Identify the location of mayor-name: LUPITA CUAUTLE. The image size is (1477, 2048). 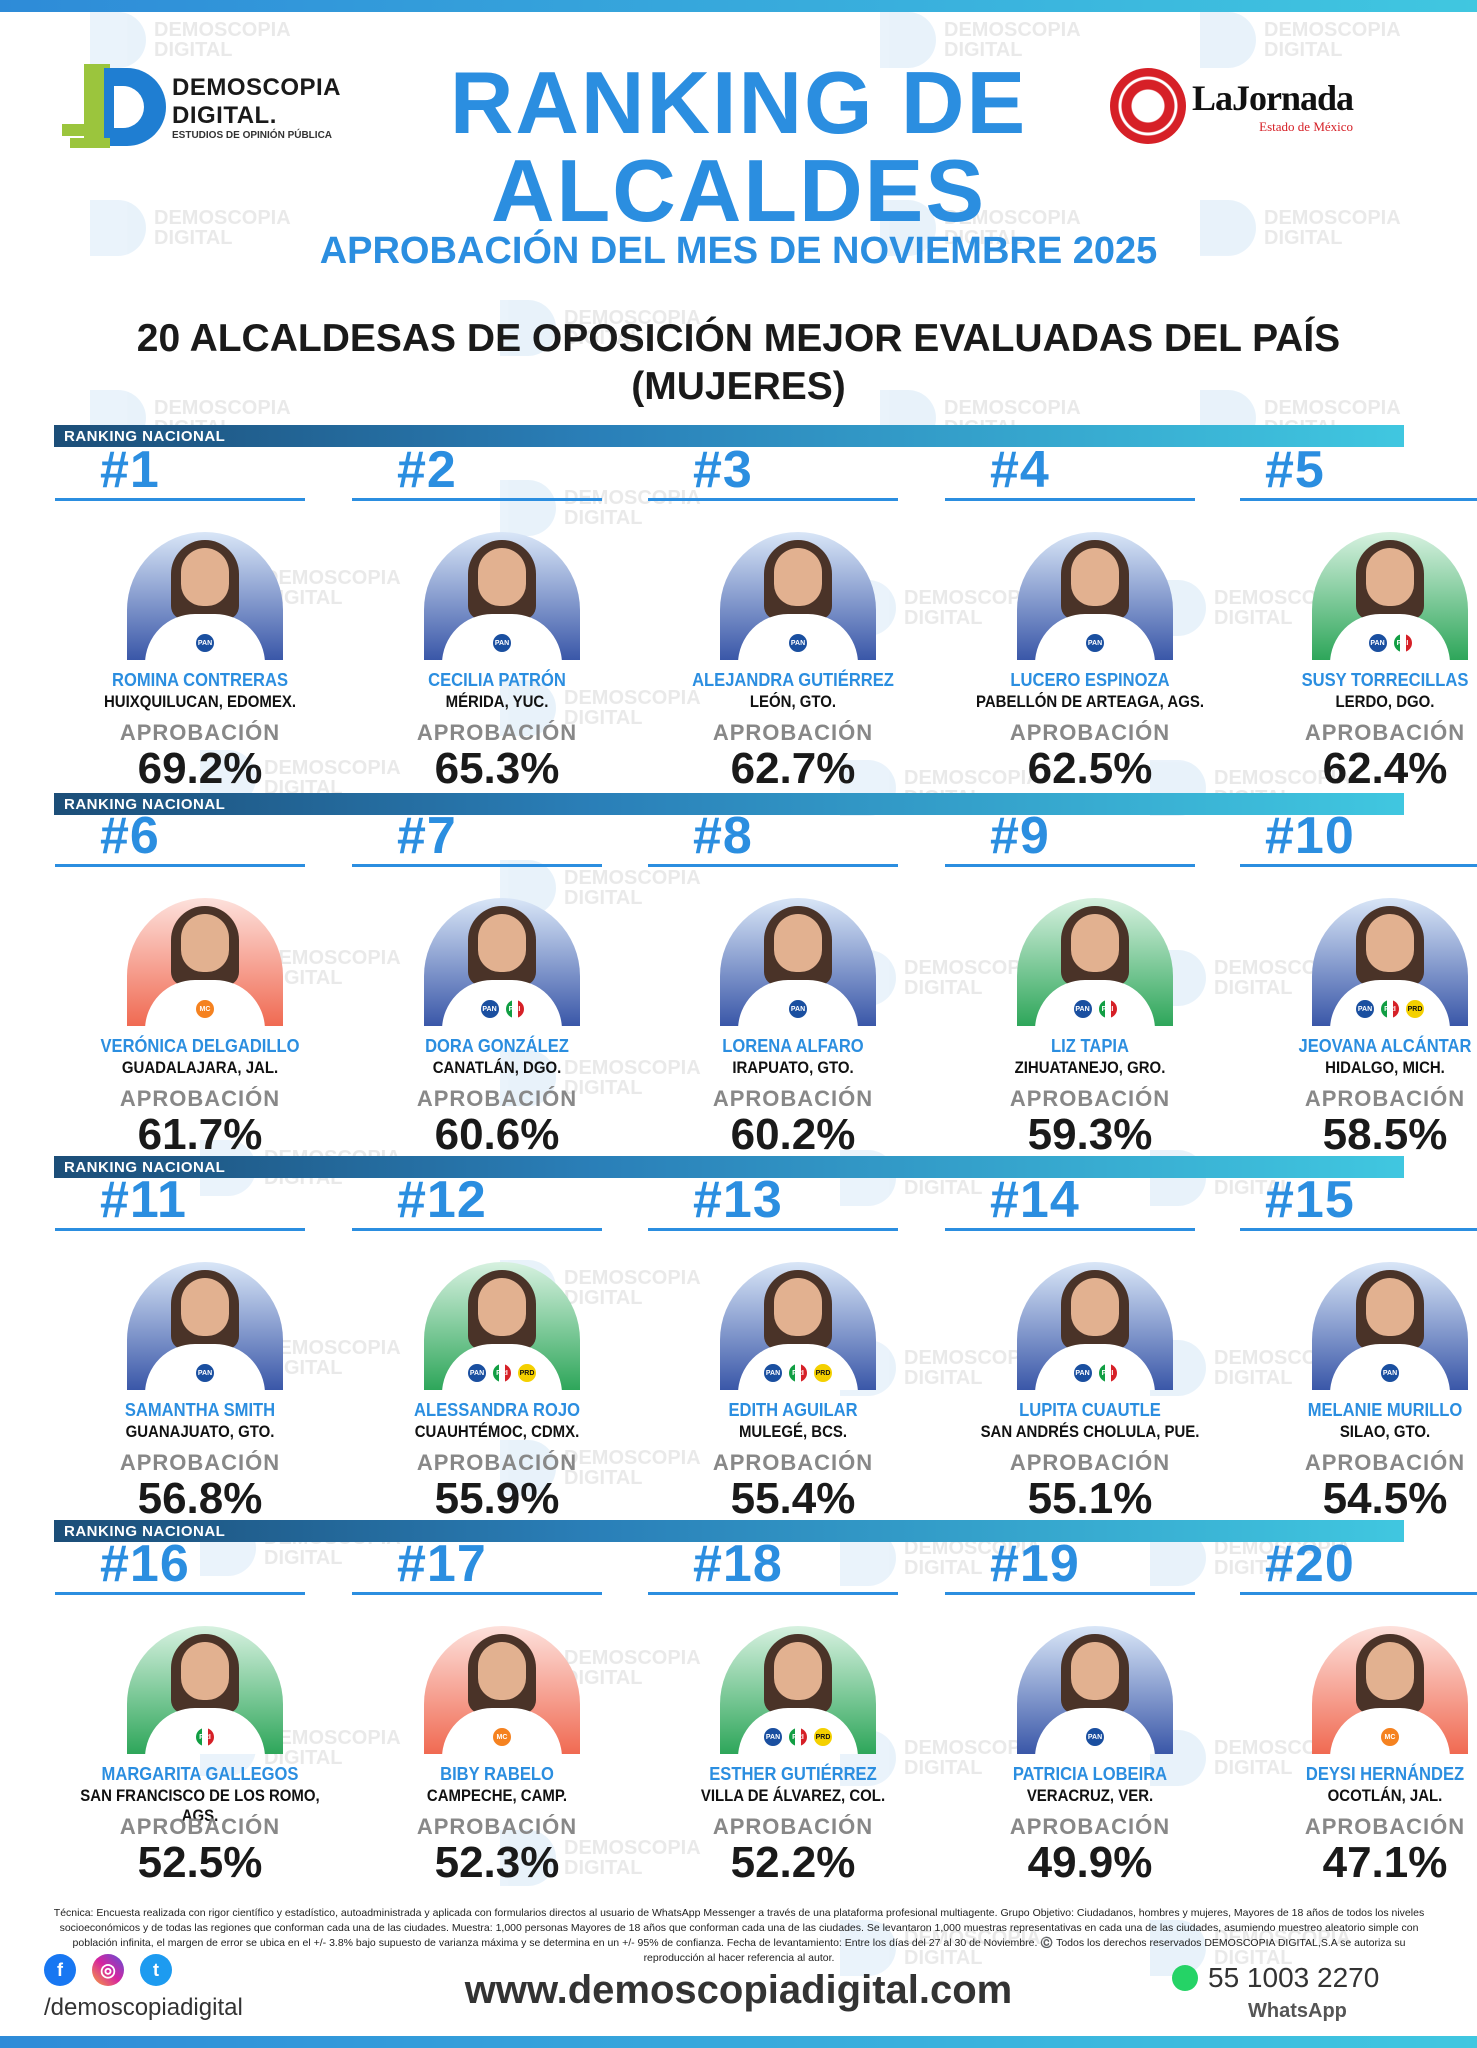
(1090, 1410).